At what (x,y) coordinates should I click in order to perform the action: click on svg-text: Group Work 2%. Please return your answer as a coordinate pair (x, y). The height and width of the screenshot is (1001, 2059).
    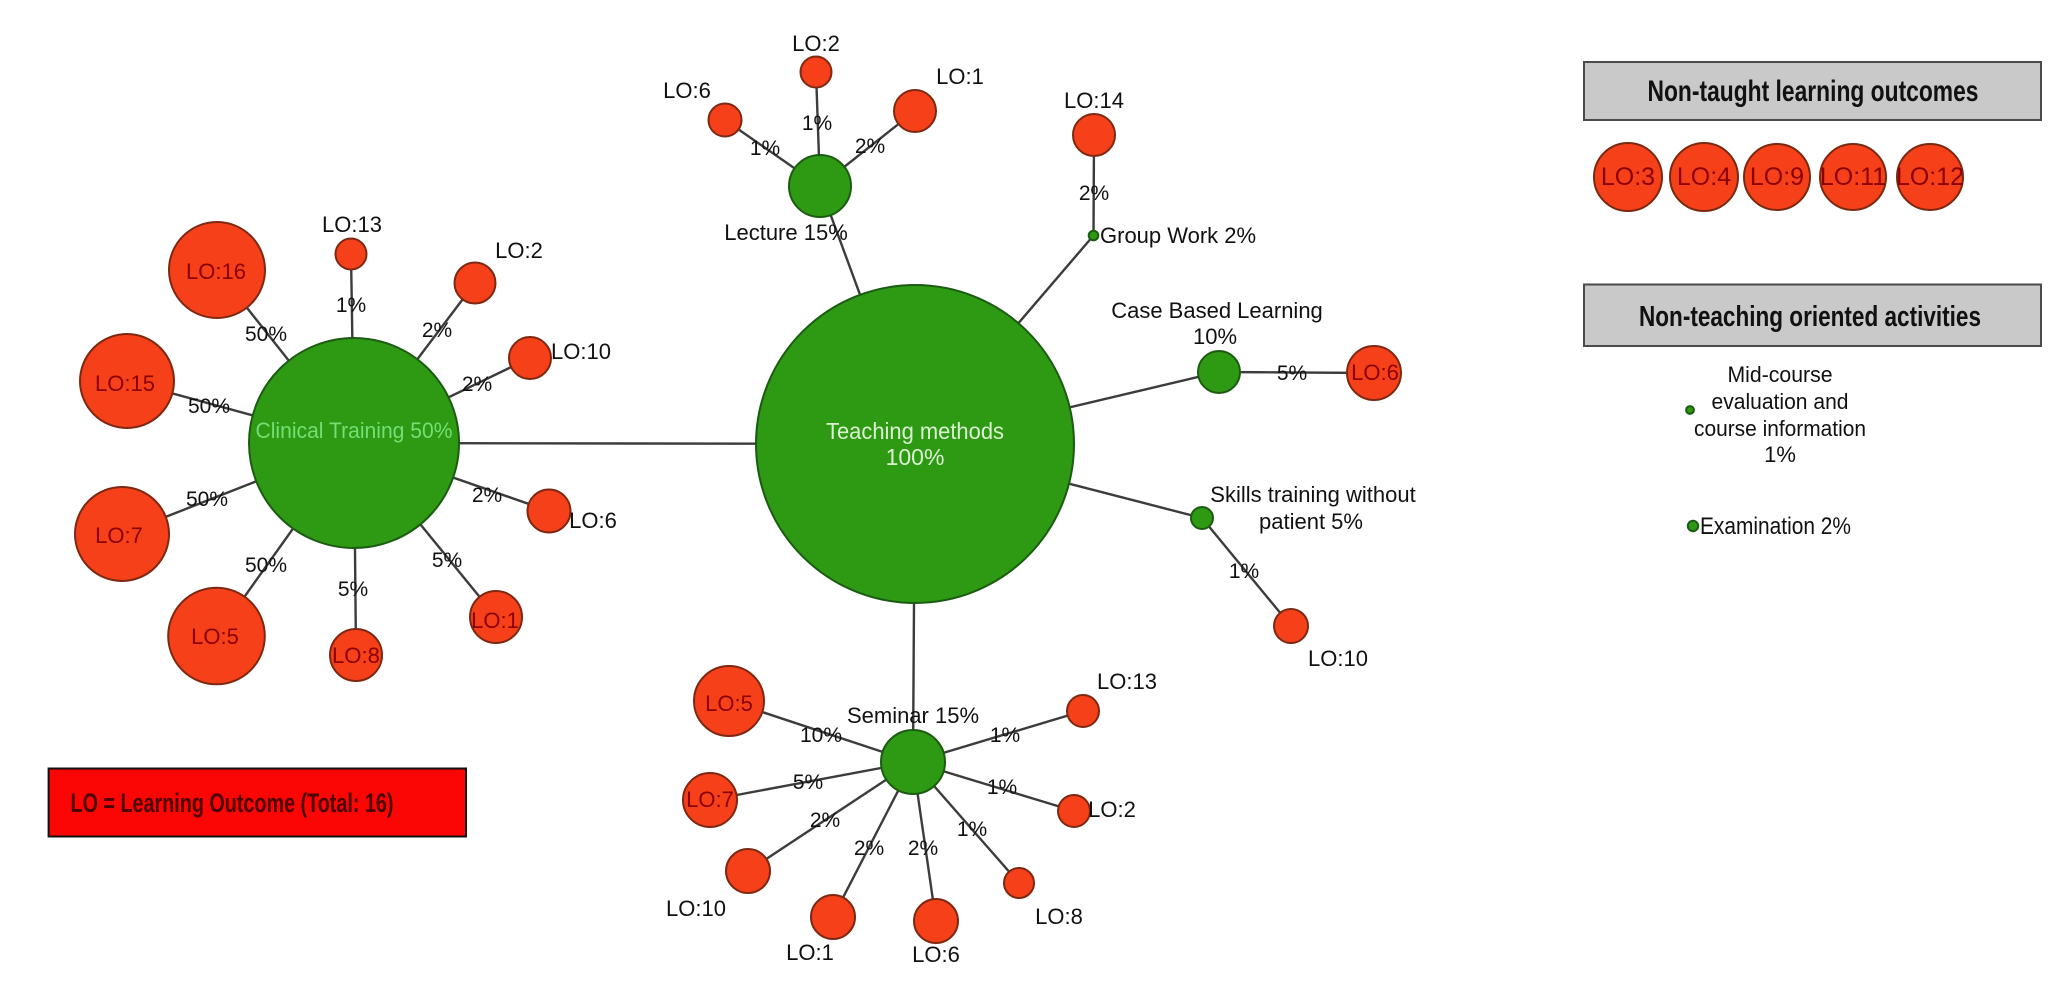
    Looking at the image, I should click on (1178, 235).